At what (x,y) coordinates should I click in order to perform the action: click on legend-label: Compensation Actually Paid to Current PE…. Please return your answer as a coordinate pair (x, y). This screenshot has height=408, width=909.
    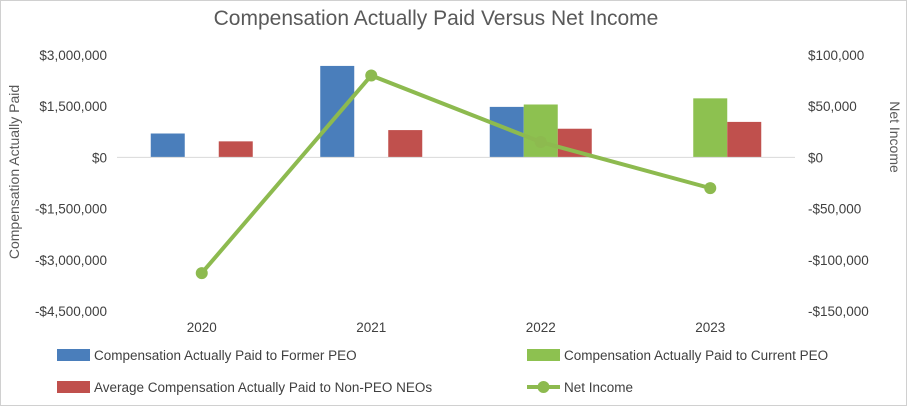
    Looking at the image, I should click on (696, 355).